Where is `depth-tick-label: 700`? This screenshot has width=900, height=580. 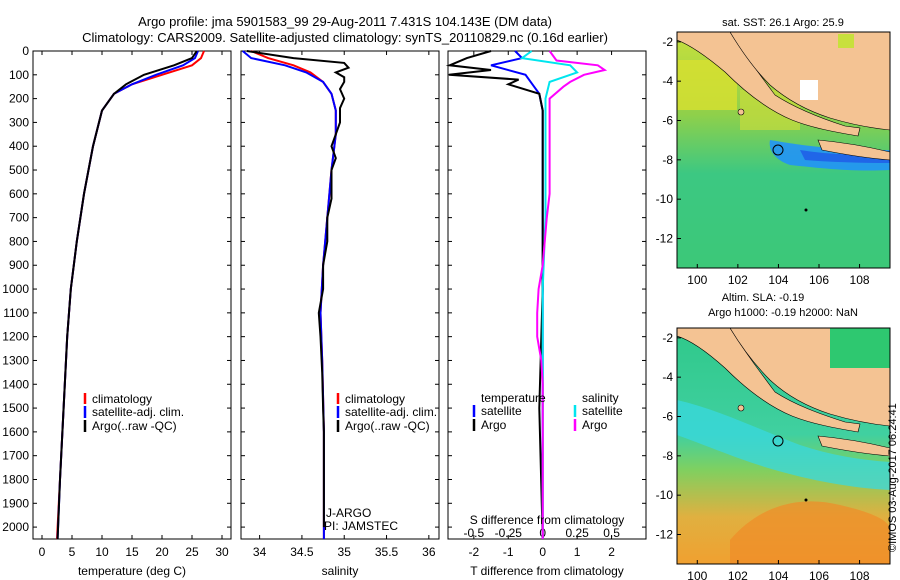 depth-tick-label: 700 is located at coordinates (19, 218).